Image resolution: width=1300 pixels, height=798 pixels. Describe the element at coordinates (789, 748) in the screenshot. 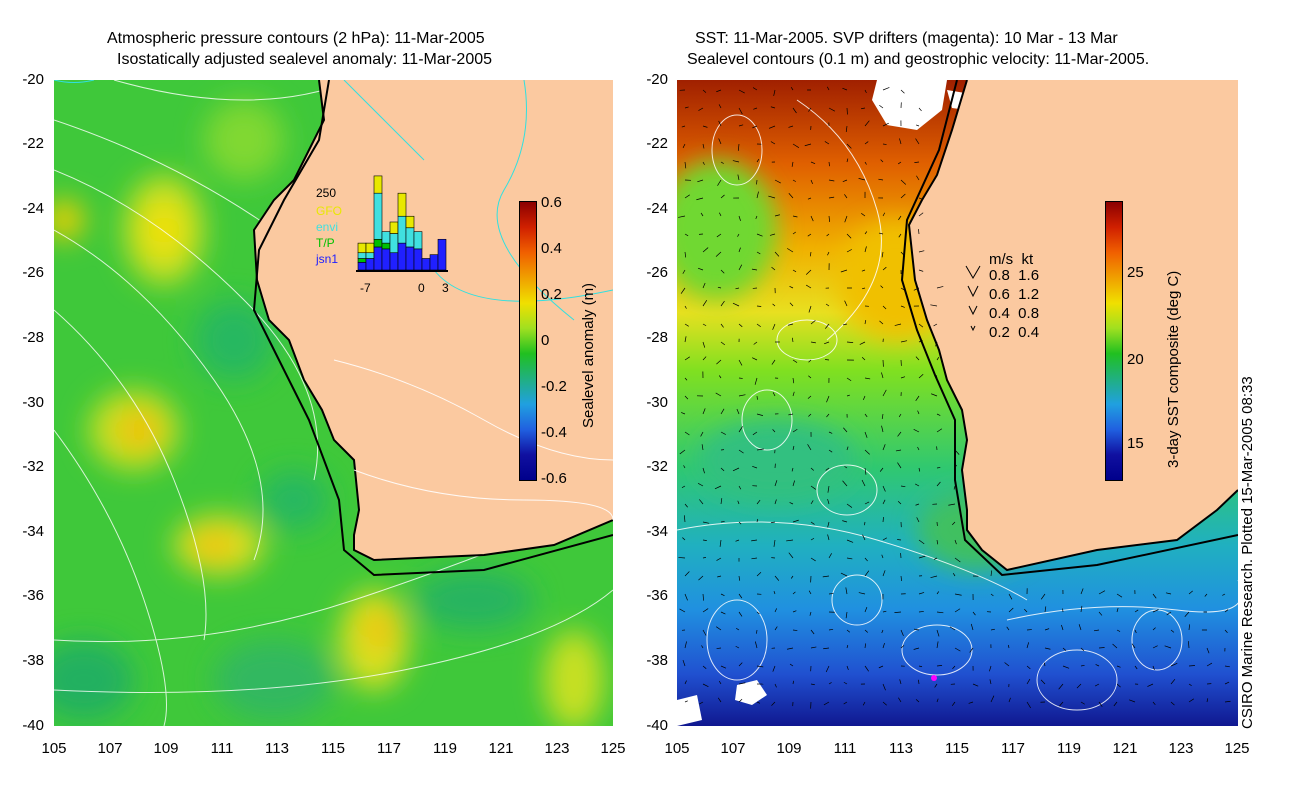

I see `right-x-tick-109: 109` at that location.